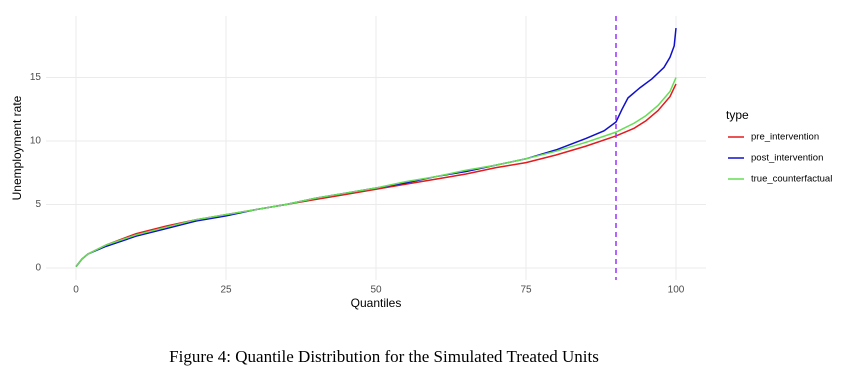 This screenshot has width=853, height=379. I want to click on y-tick-label: 15, so click(36, 77).